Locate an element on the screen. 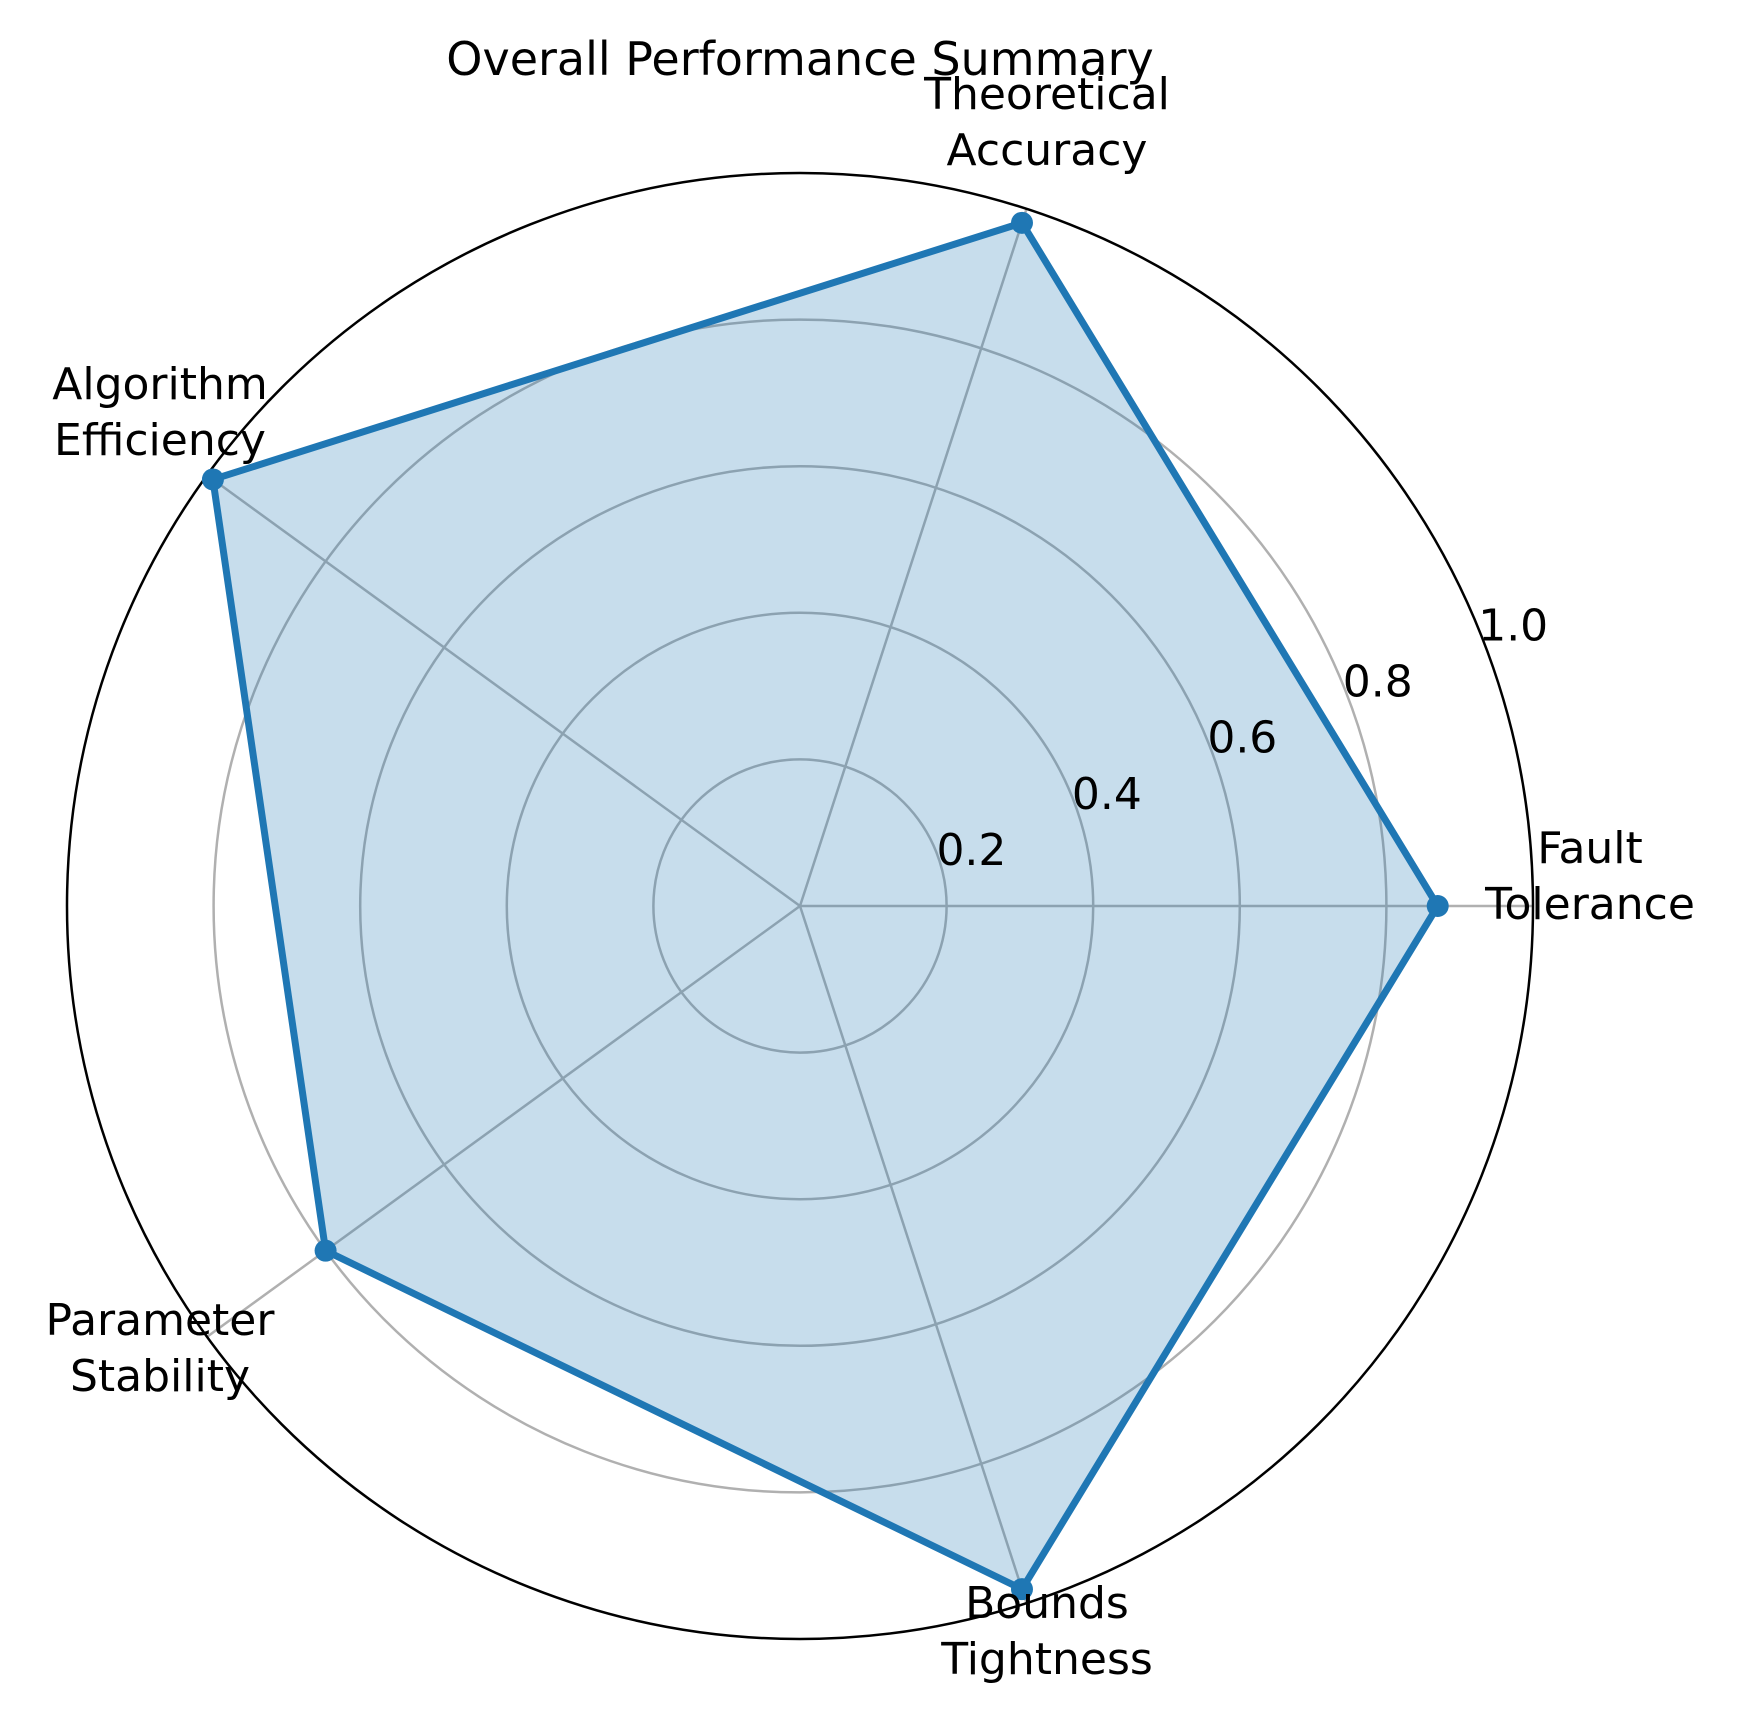  category-label: Algorithm Efficiency is located at coordinates (160, 412).